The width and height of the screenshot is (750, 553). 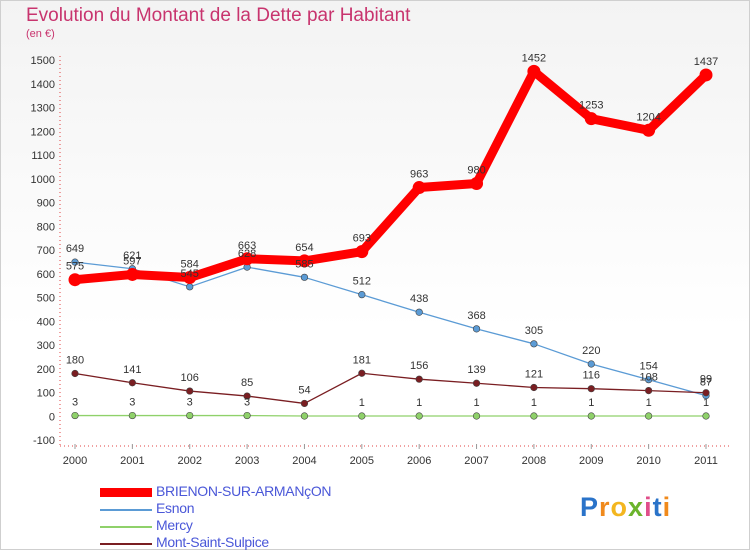 I want to click on y-tick-label: 1100, so click(x=43, y=156).